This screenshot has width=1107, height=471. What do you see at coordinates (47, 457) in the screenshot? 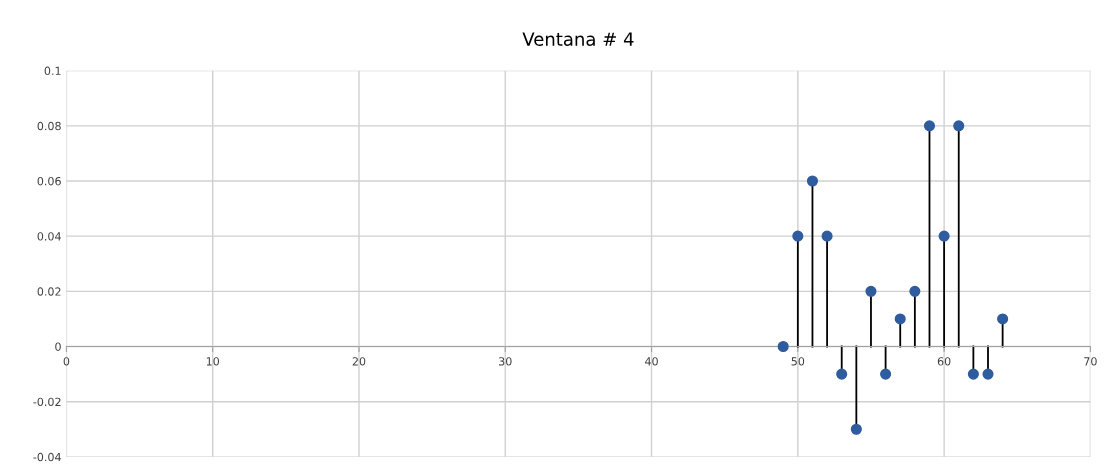
I see `y-tick-label: -0.04` at bounding box center [47, 457].